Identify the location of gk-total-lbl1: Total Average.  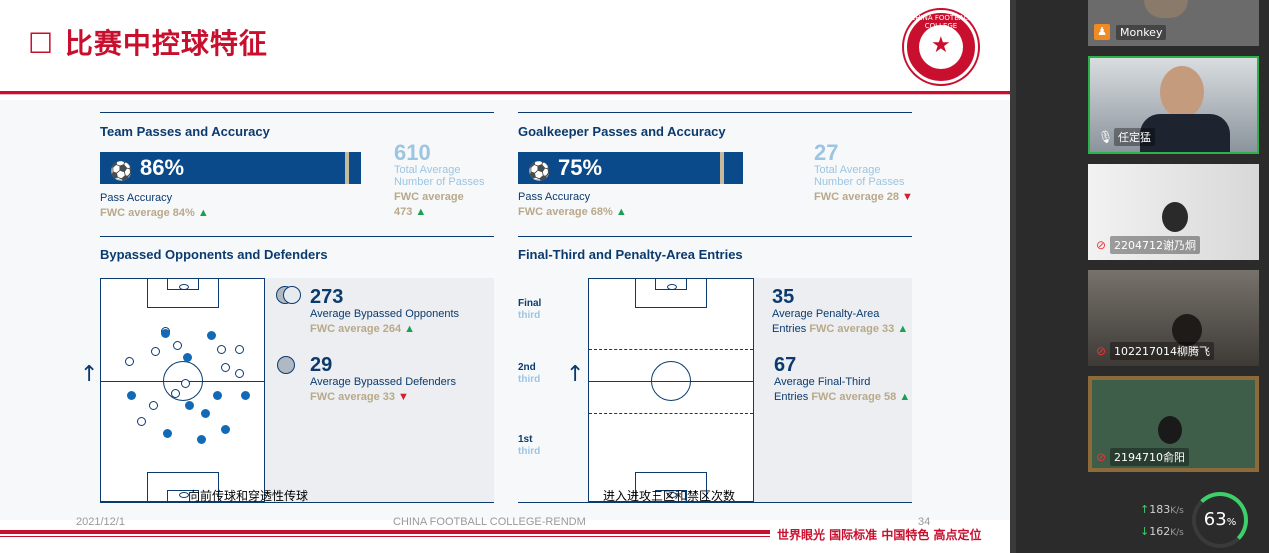
(847, 170).